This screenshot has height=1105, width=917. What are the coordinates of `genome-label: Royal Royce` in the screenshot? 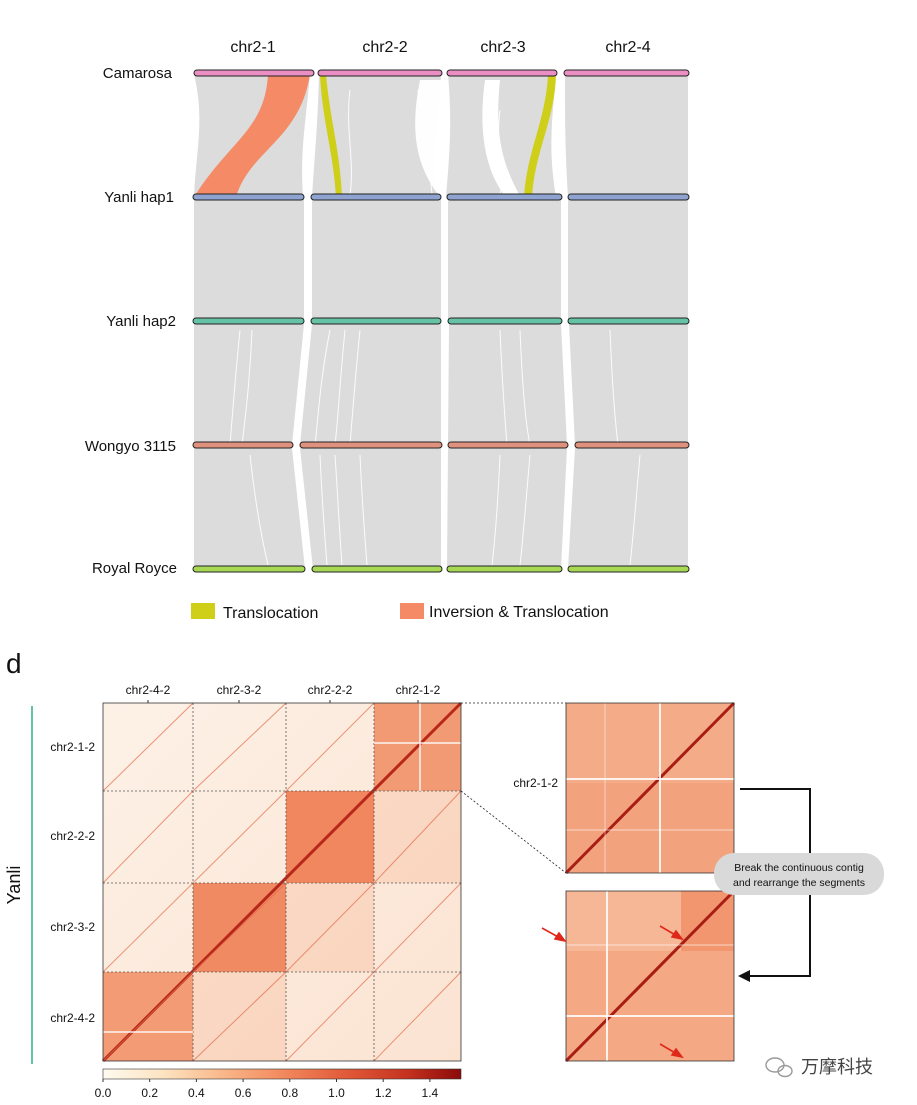 It's located at (134, 568).